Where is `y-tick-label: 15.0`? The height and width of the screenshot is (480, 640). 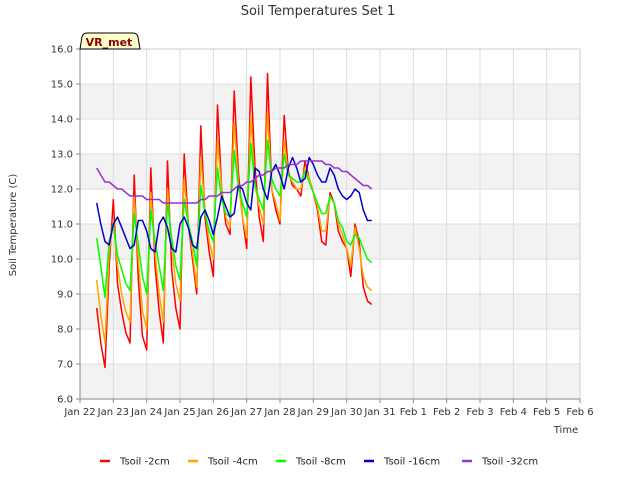 y-tick-label: 15.0 is located at coordinates (62, 85).